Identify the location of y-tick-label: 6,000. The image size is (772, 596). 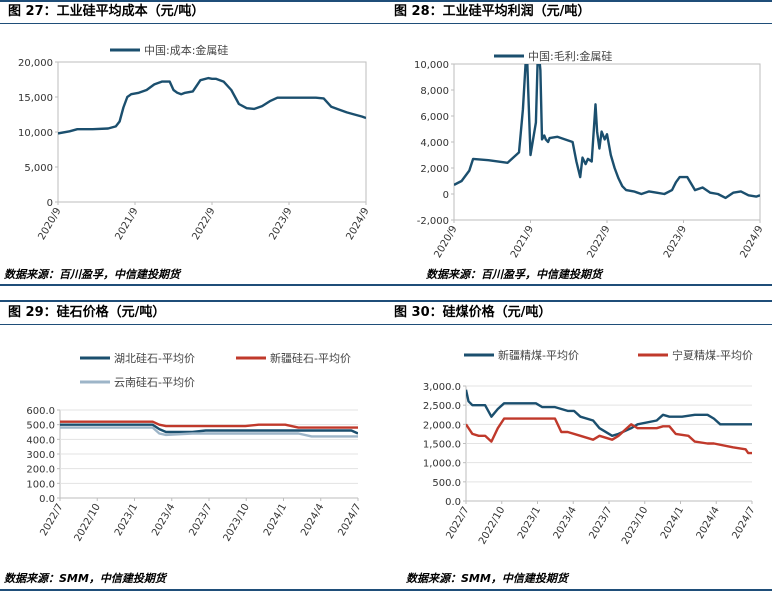
(434, 117).